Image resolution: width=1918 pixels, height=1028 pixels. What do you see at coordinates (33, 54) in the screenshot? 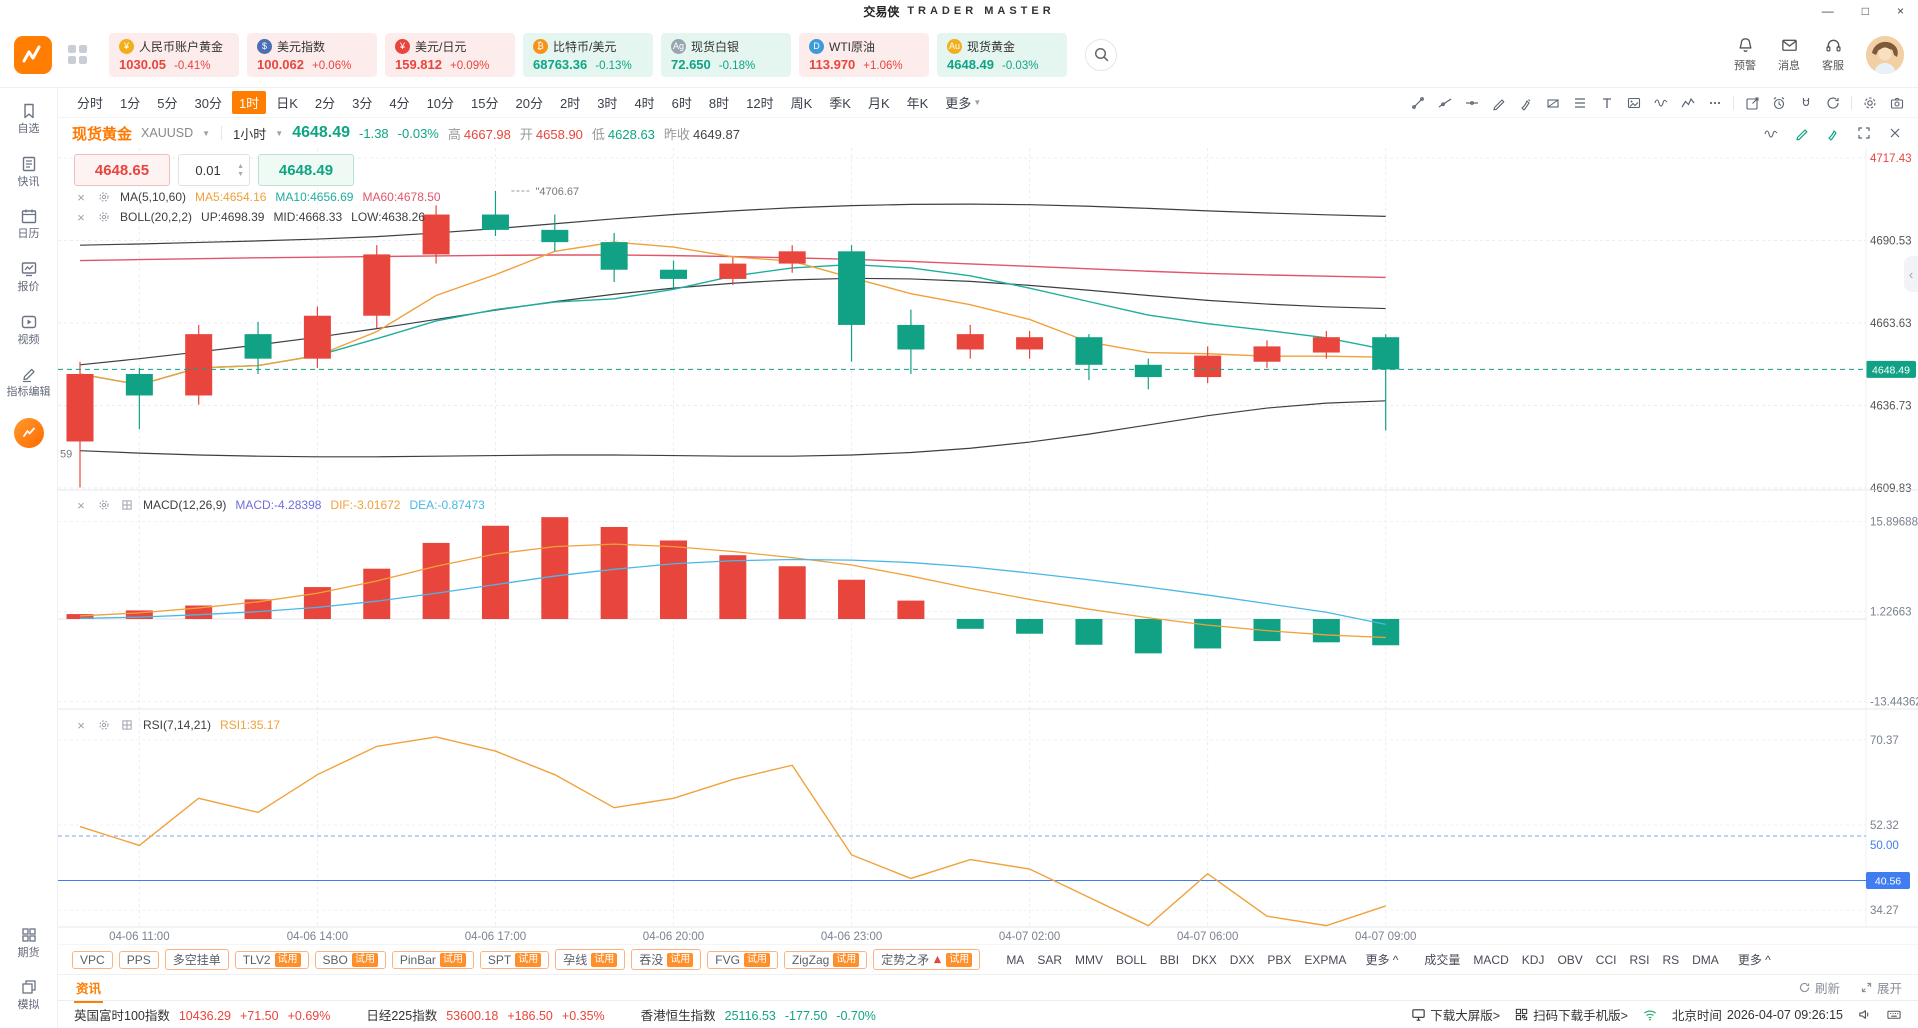
I see `app-logo` at bounding box center [33, 54].